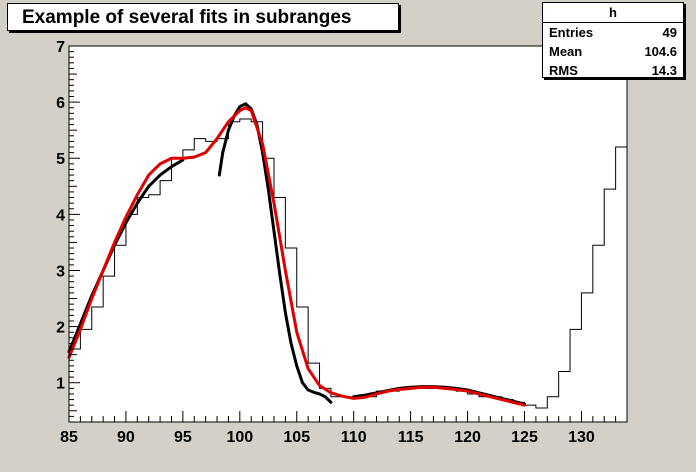 The height and width of the screenshot is (472, 696). What do you see at coordinates (239, 437) in the screenshot?
I see `x-tick-label: 100` at bounding box center [239, 437].